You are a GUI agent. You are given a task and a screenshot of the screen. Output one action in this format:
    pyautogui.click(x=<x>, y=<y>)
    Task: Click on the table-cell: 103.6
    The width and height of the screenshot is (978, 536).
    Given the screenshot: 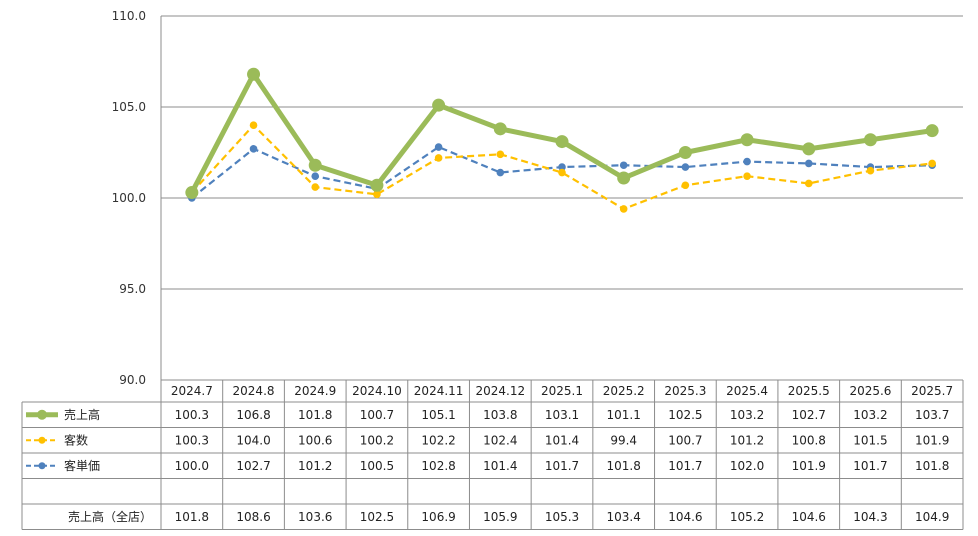 What is the action you would take?
    pyautogui.click(x=315, y=517)
    